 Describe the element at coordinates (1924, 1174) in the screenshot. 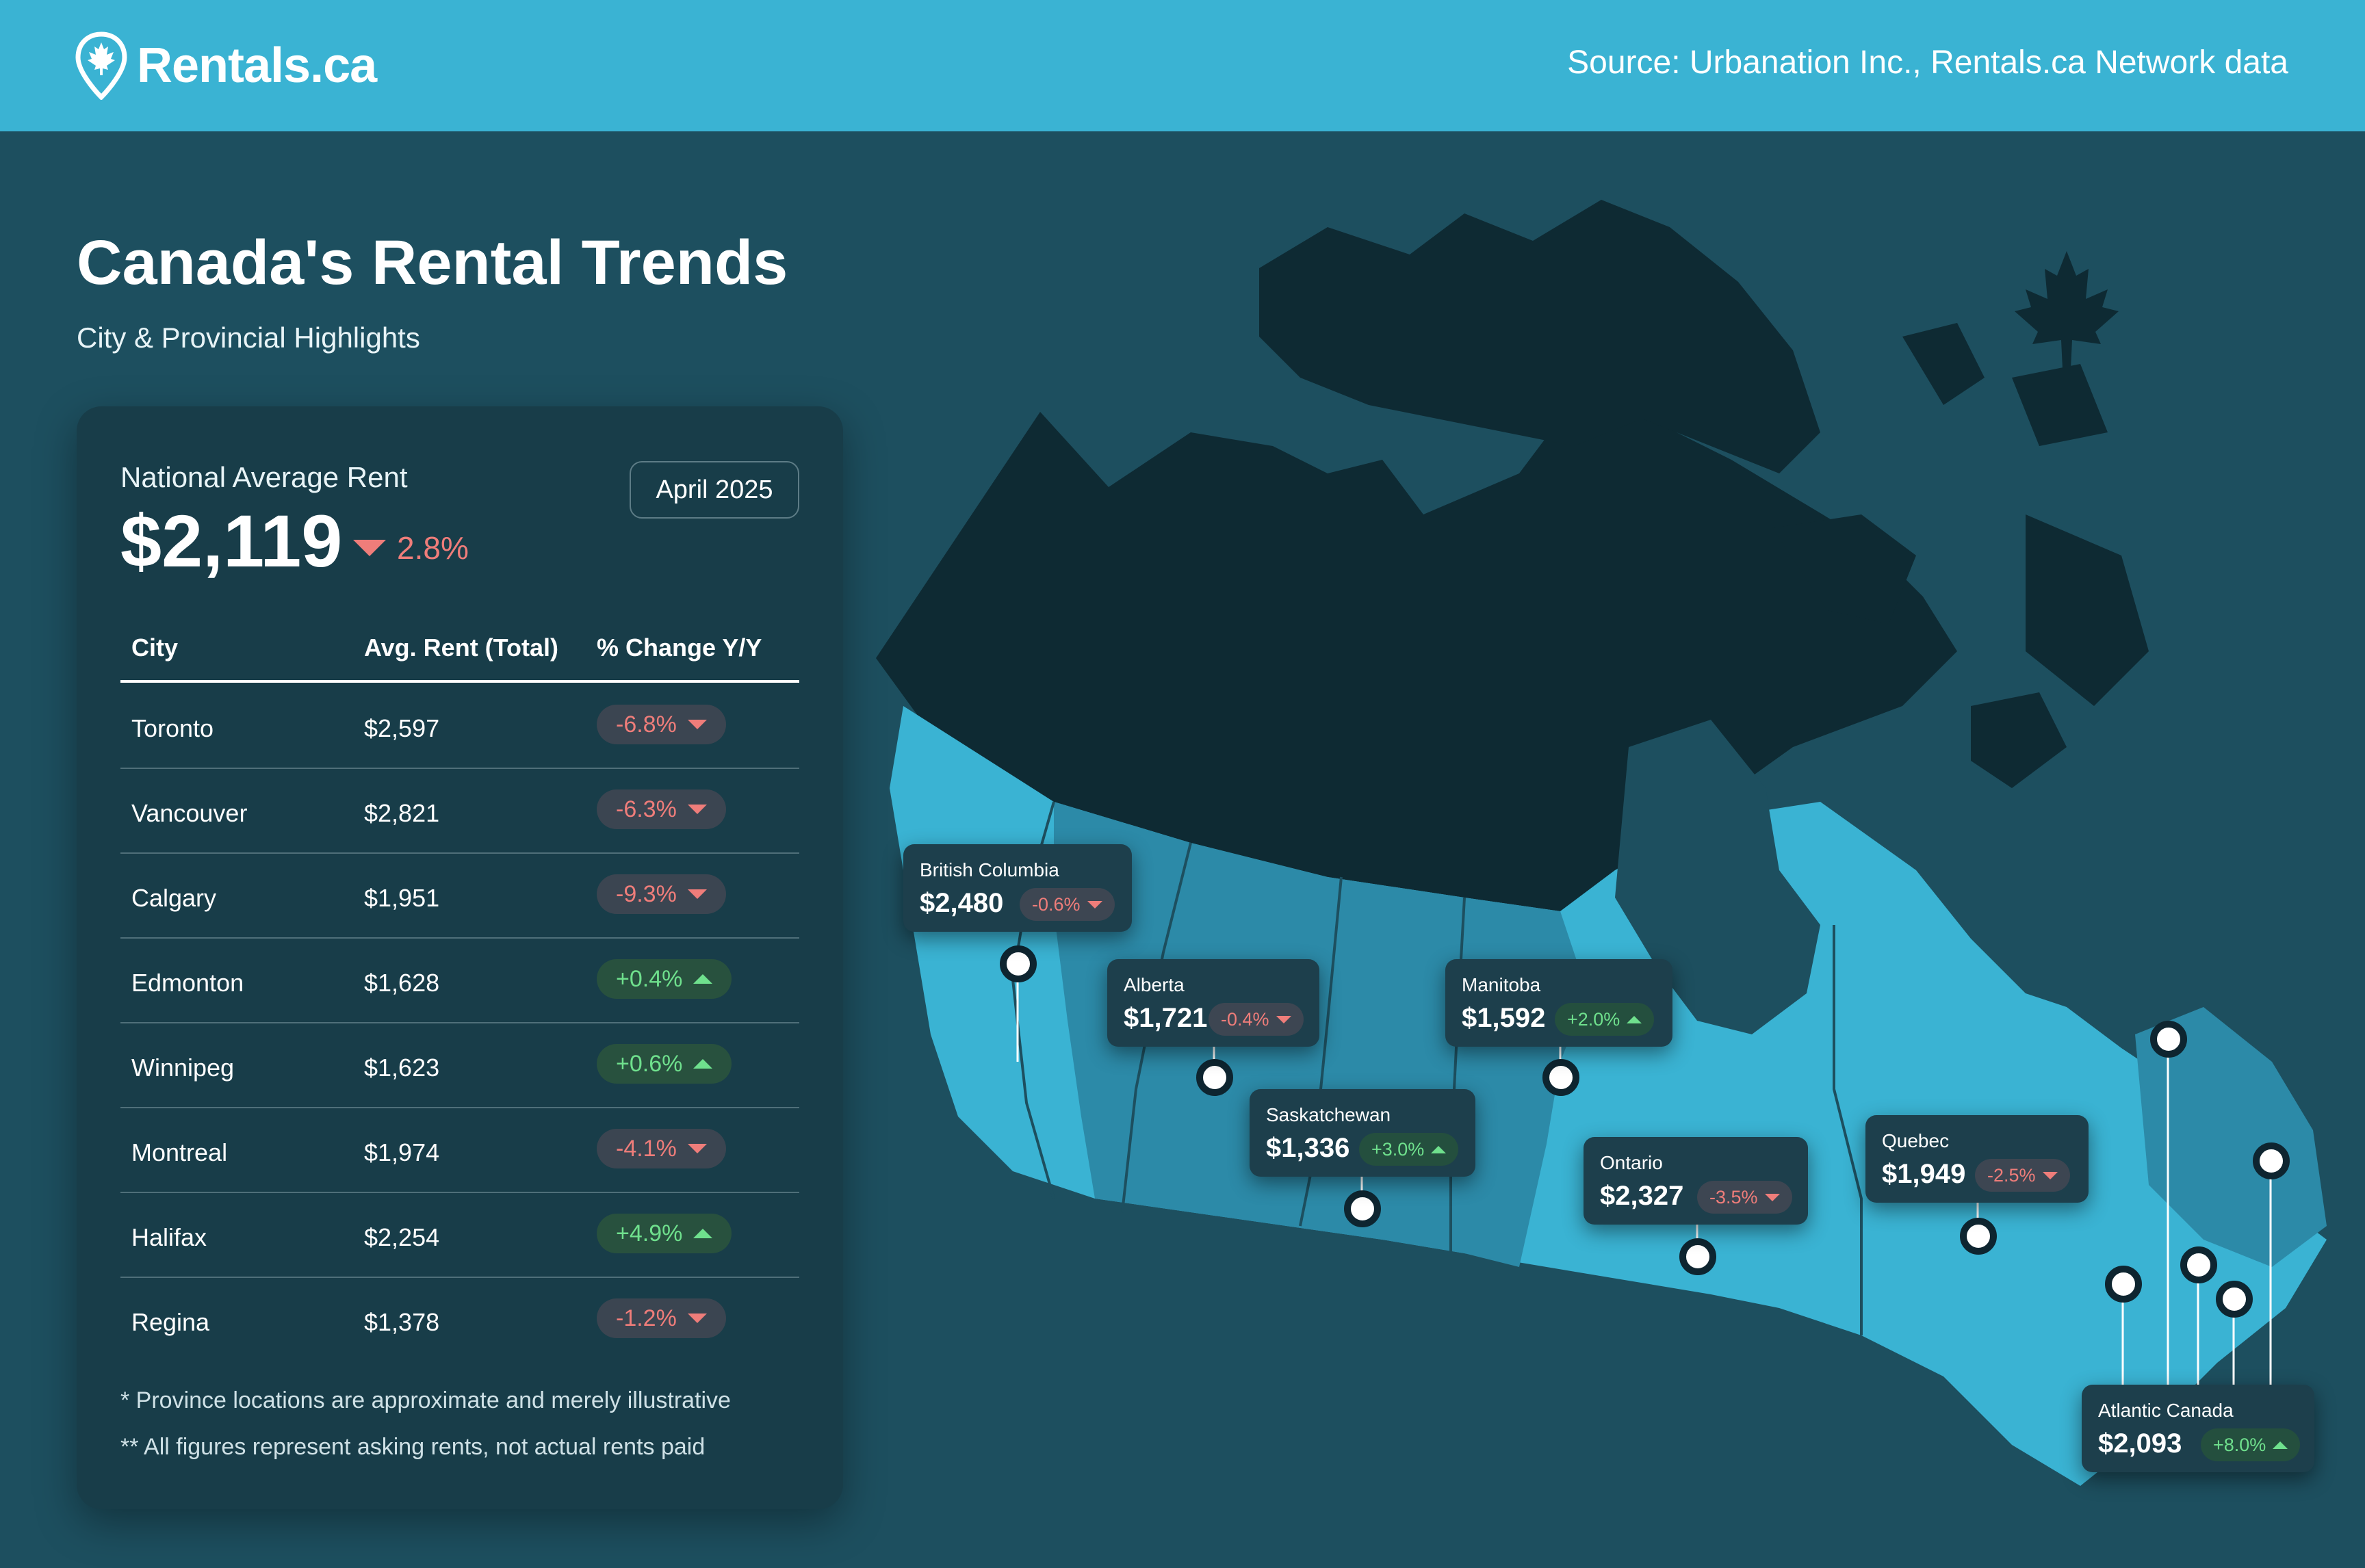

I see `province-rent: $1,949` at that location.